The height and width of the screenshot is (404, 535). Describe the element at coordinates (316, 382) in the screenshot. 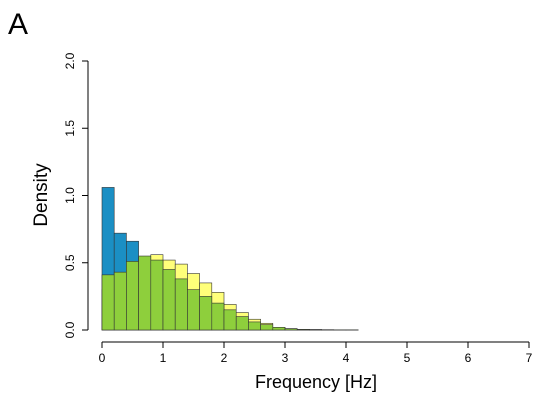

I see `x-axis-label: Frequency [Hz]` at that location.